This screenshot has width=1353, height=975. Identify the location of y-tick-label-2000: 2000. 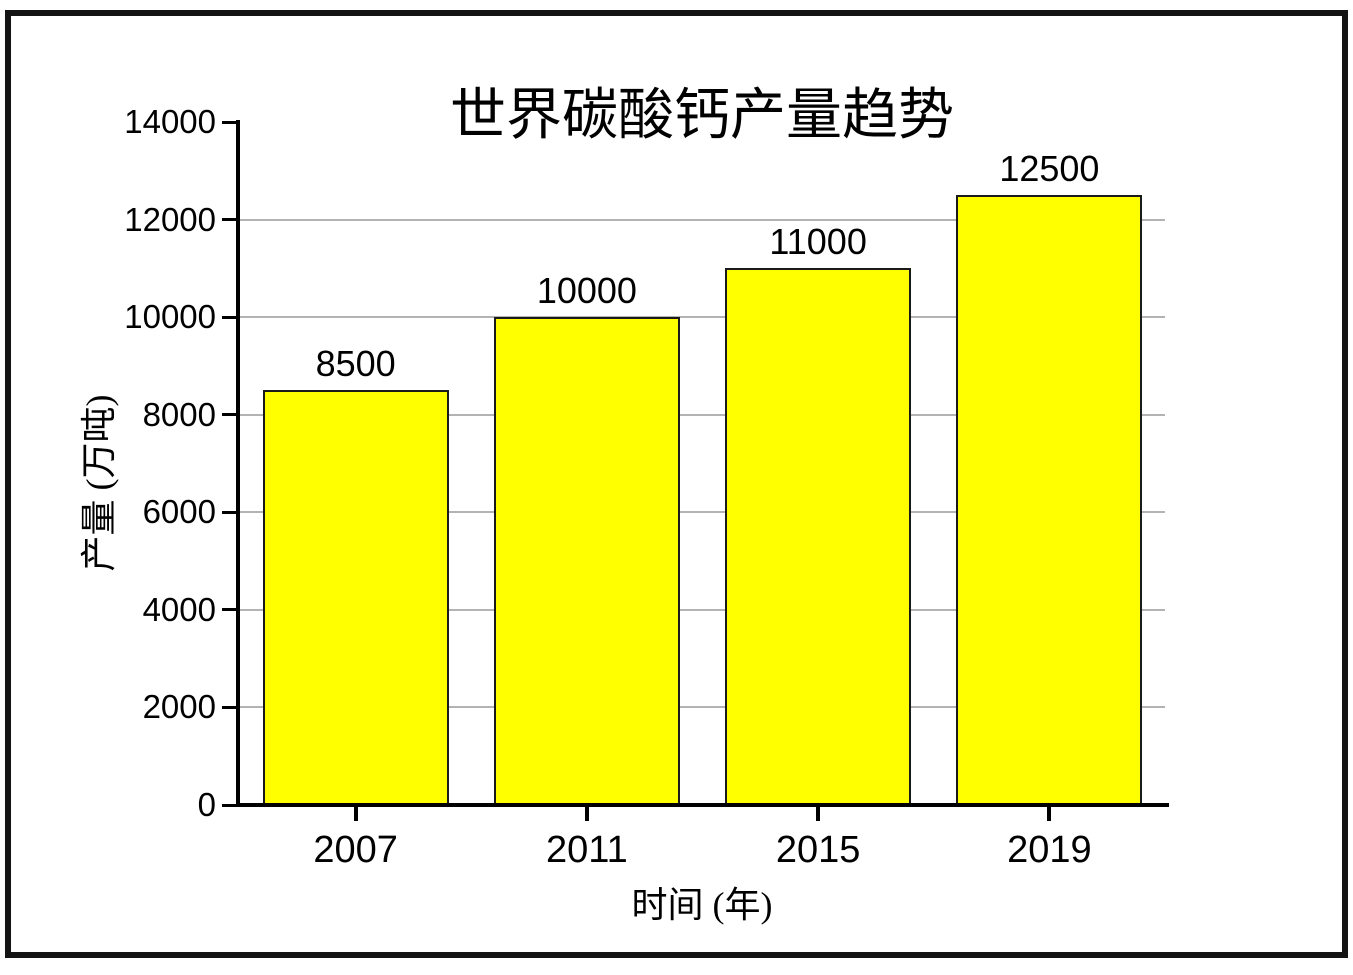
(179, 707).